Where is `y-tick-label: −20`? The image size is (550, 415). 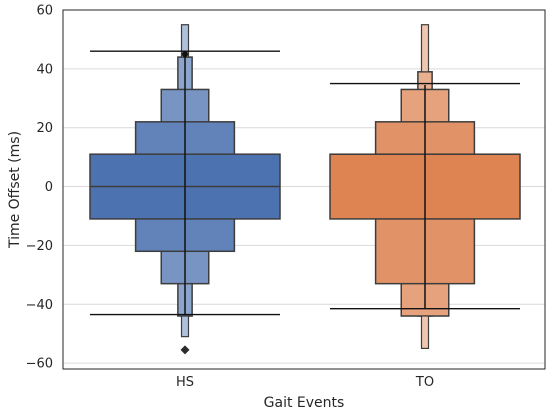
y-tick-label: −20 is located at coordinates (39, 246).